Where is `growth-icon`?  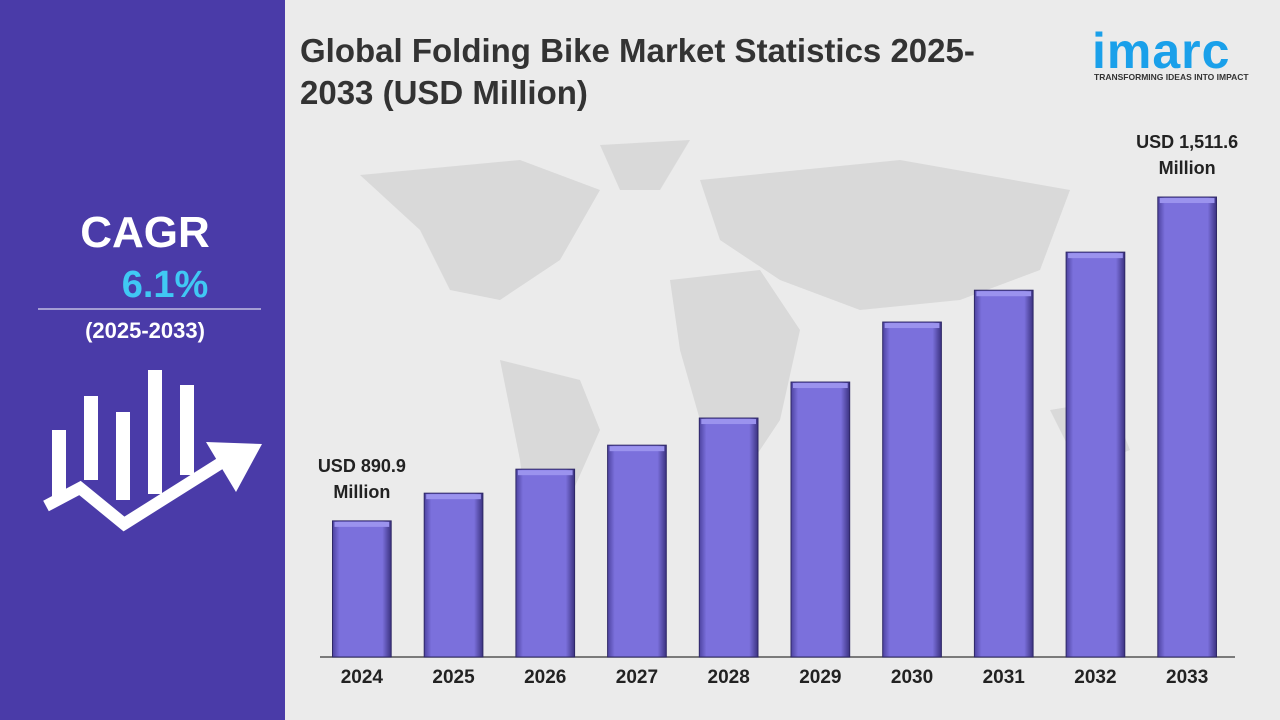 growth-icon is located at coordinates (150, 420).